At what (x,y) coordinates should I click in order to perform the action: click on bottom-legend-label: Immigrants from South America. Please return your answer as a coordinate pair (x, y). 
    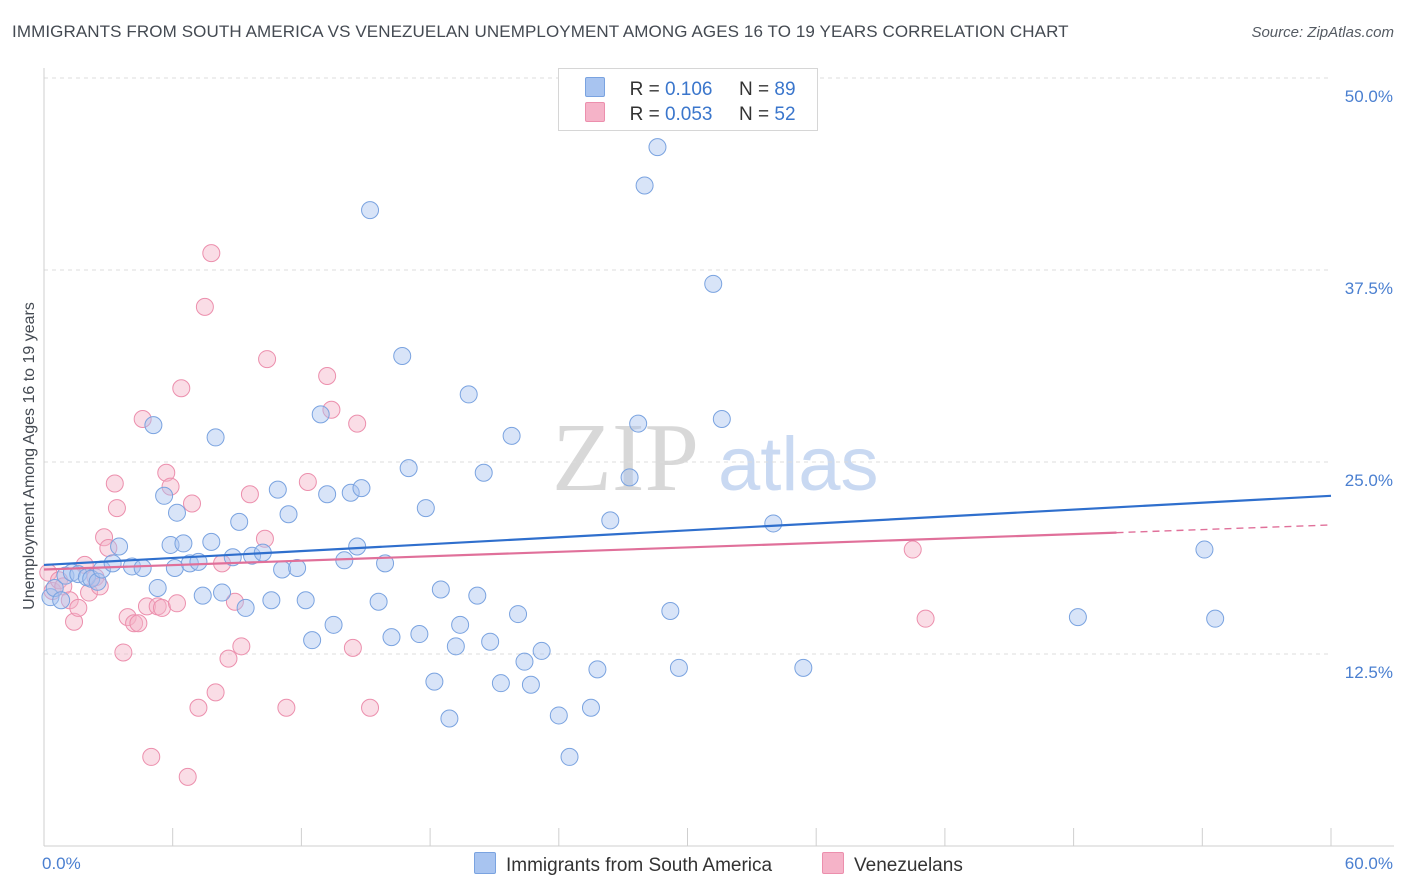
    Looking at the image, I should click on (639, 865).